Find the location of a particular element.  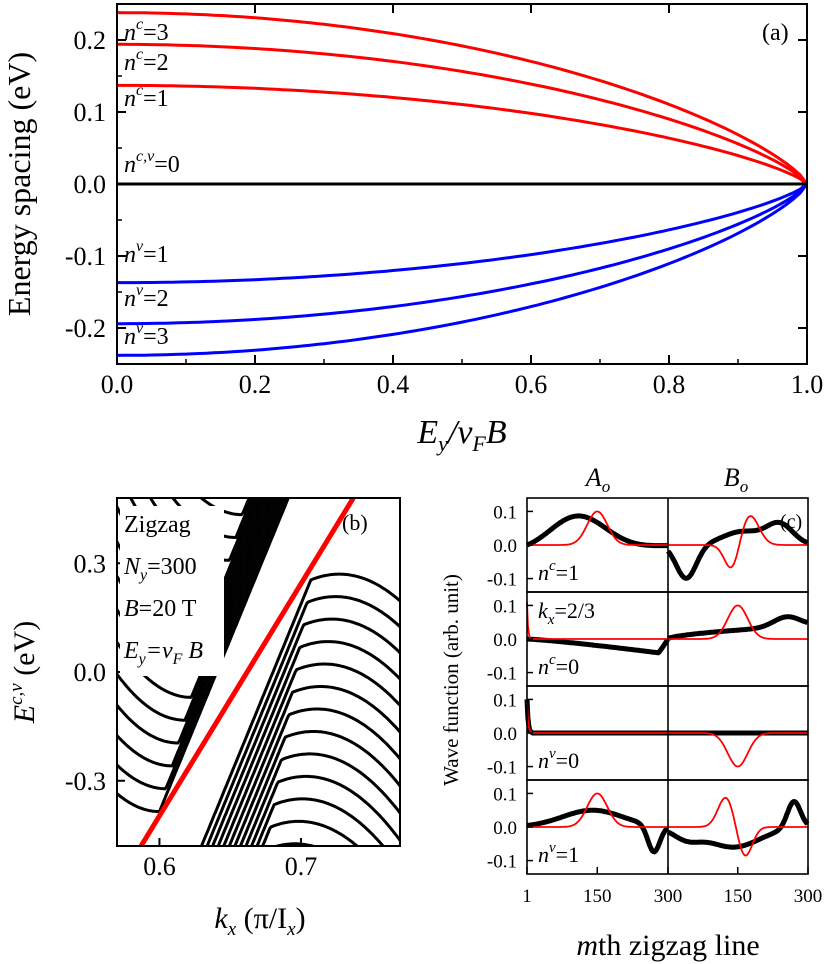

b-ylabel-sup: c,v is located at coordinates (16, 694).